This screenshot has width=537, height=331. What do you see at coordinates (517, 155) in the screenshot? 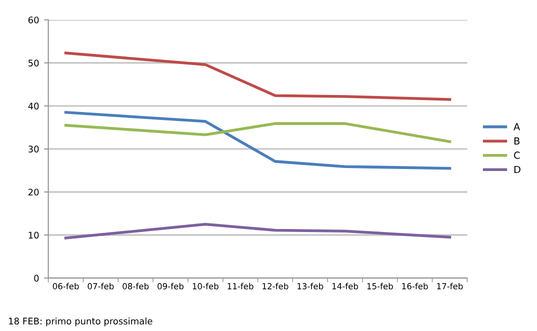
I see `legend-label: C` at bounding box center [517, 155].